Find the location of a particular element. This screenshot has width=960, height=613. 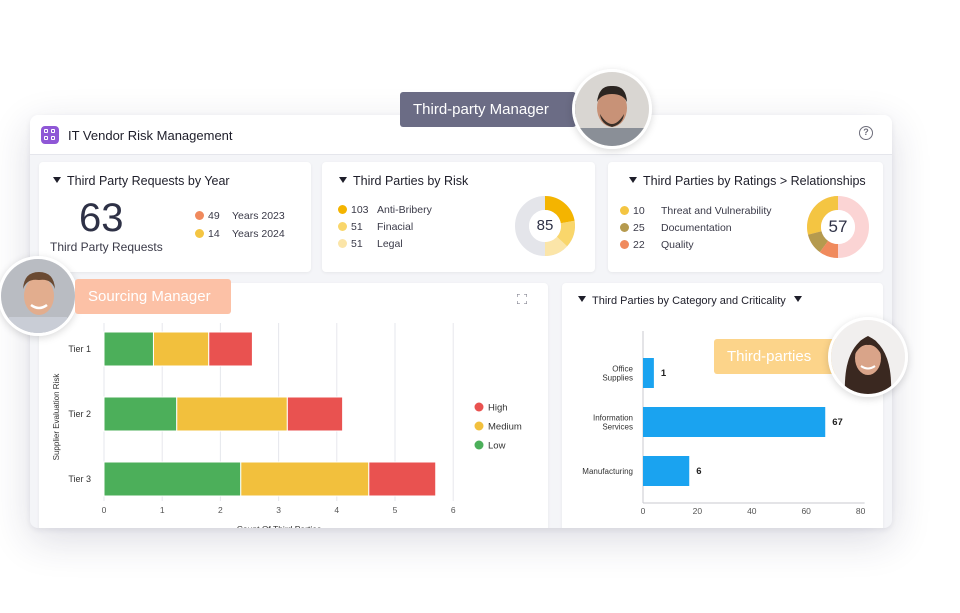

y-tick-label: Tier 1 is located at coordinates (79, 349).